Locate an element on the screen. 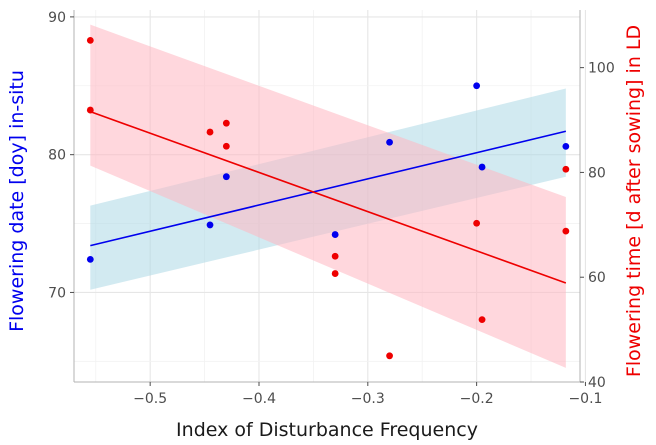 The height and width of the screenshot is (445, 656). x-tick-label: −0.4 is located at coordinates (259, 399).